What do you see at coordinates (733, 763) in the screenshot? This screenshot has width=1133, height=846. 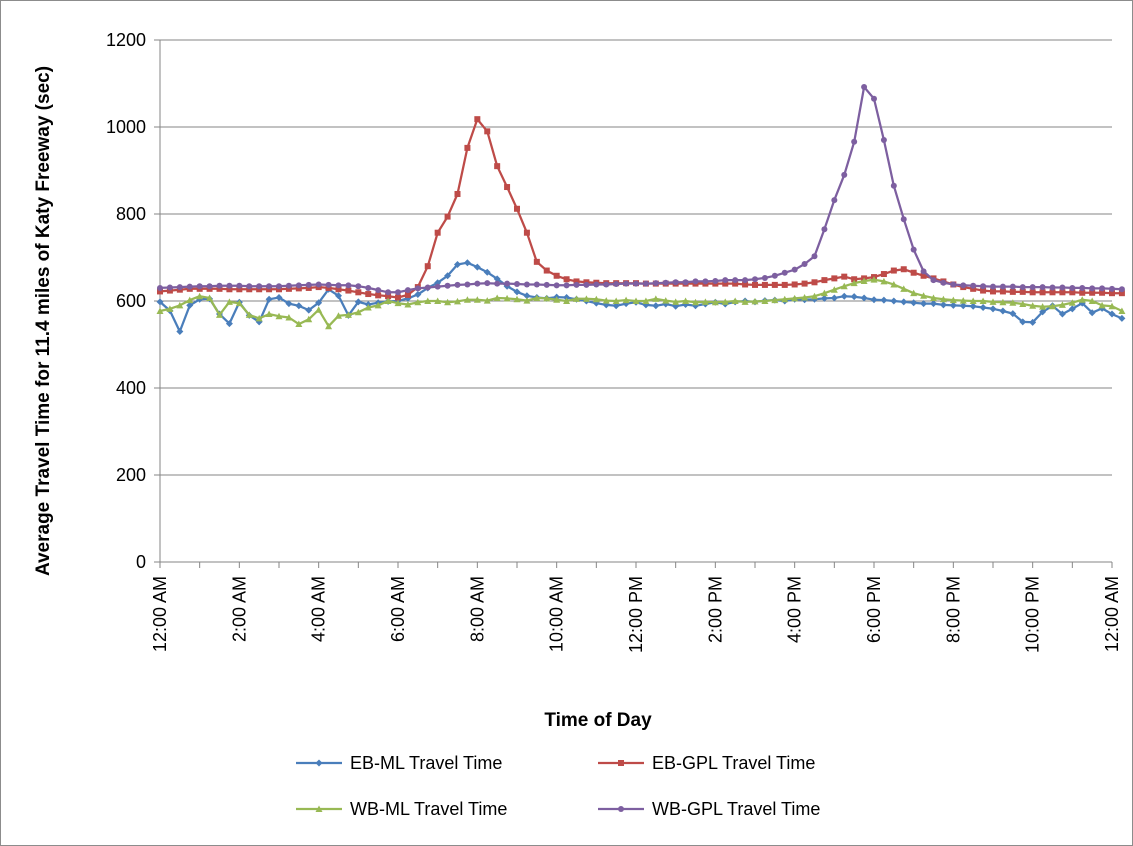 I see `legend-label: EB-GPL Travel Time` at bounding box center [733, 763].